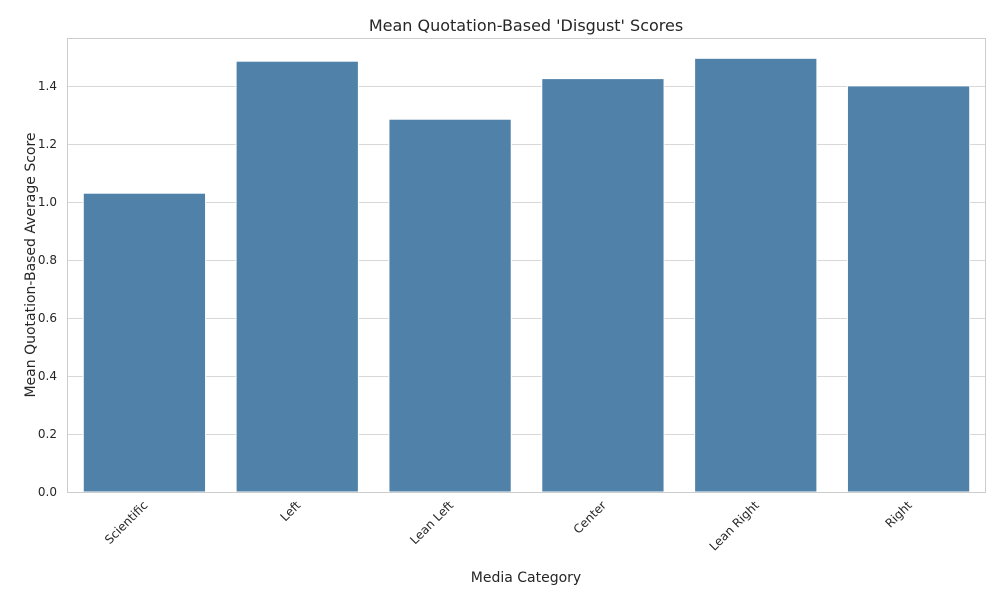 The image size is (1000, 604). I want to click on y-tick-label: 0.8, so click(47, 260).